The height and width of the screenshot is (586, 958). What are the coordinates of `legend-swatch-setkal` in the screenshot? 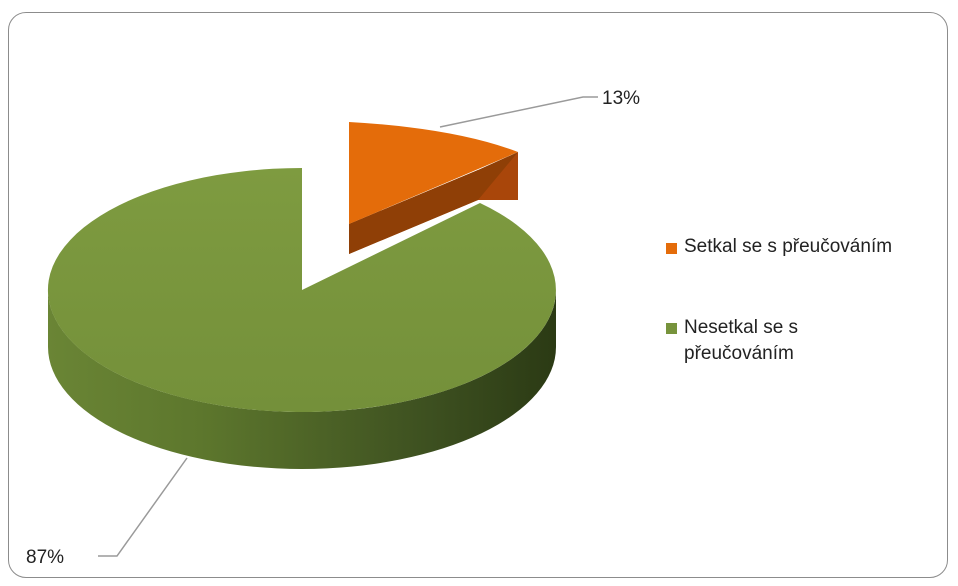 It's located at (671, 248).